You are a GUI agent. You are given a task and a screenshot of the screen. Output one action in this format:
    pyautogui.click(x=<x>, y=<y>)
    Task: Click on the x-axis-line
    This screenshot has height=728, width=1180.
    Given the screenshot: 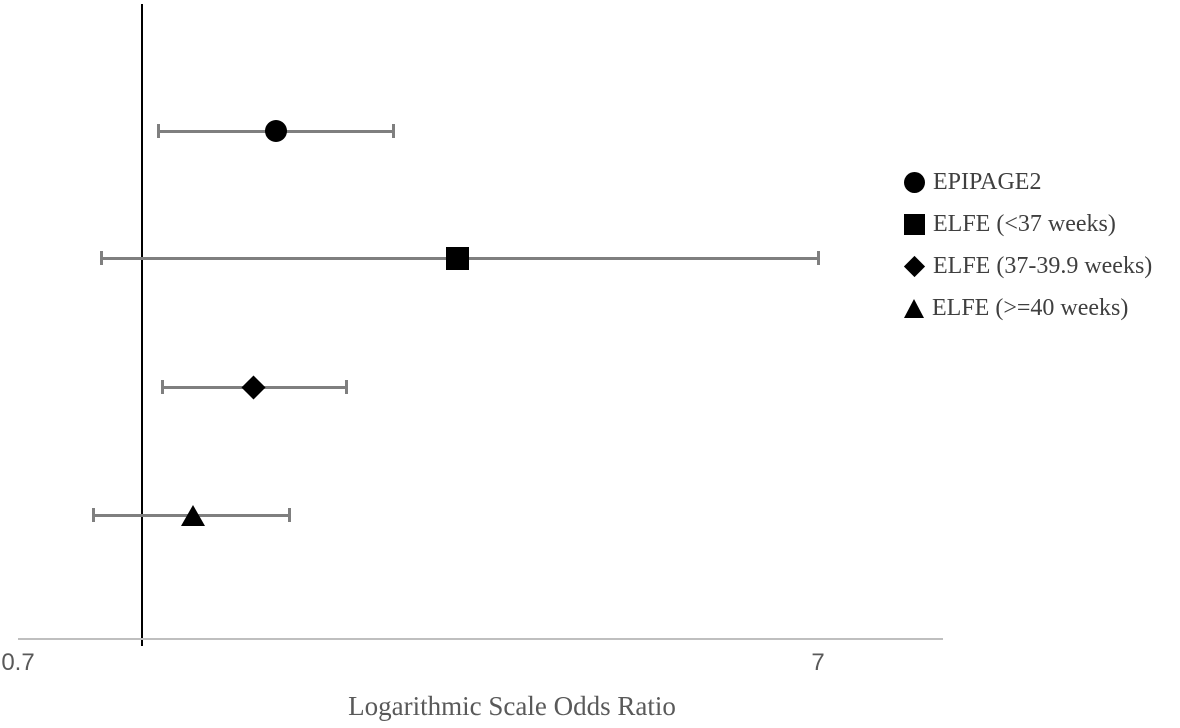 What is the action you would take?
    pyautogui.click(x=480, y=639)
    